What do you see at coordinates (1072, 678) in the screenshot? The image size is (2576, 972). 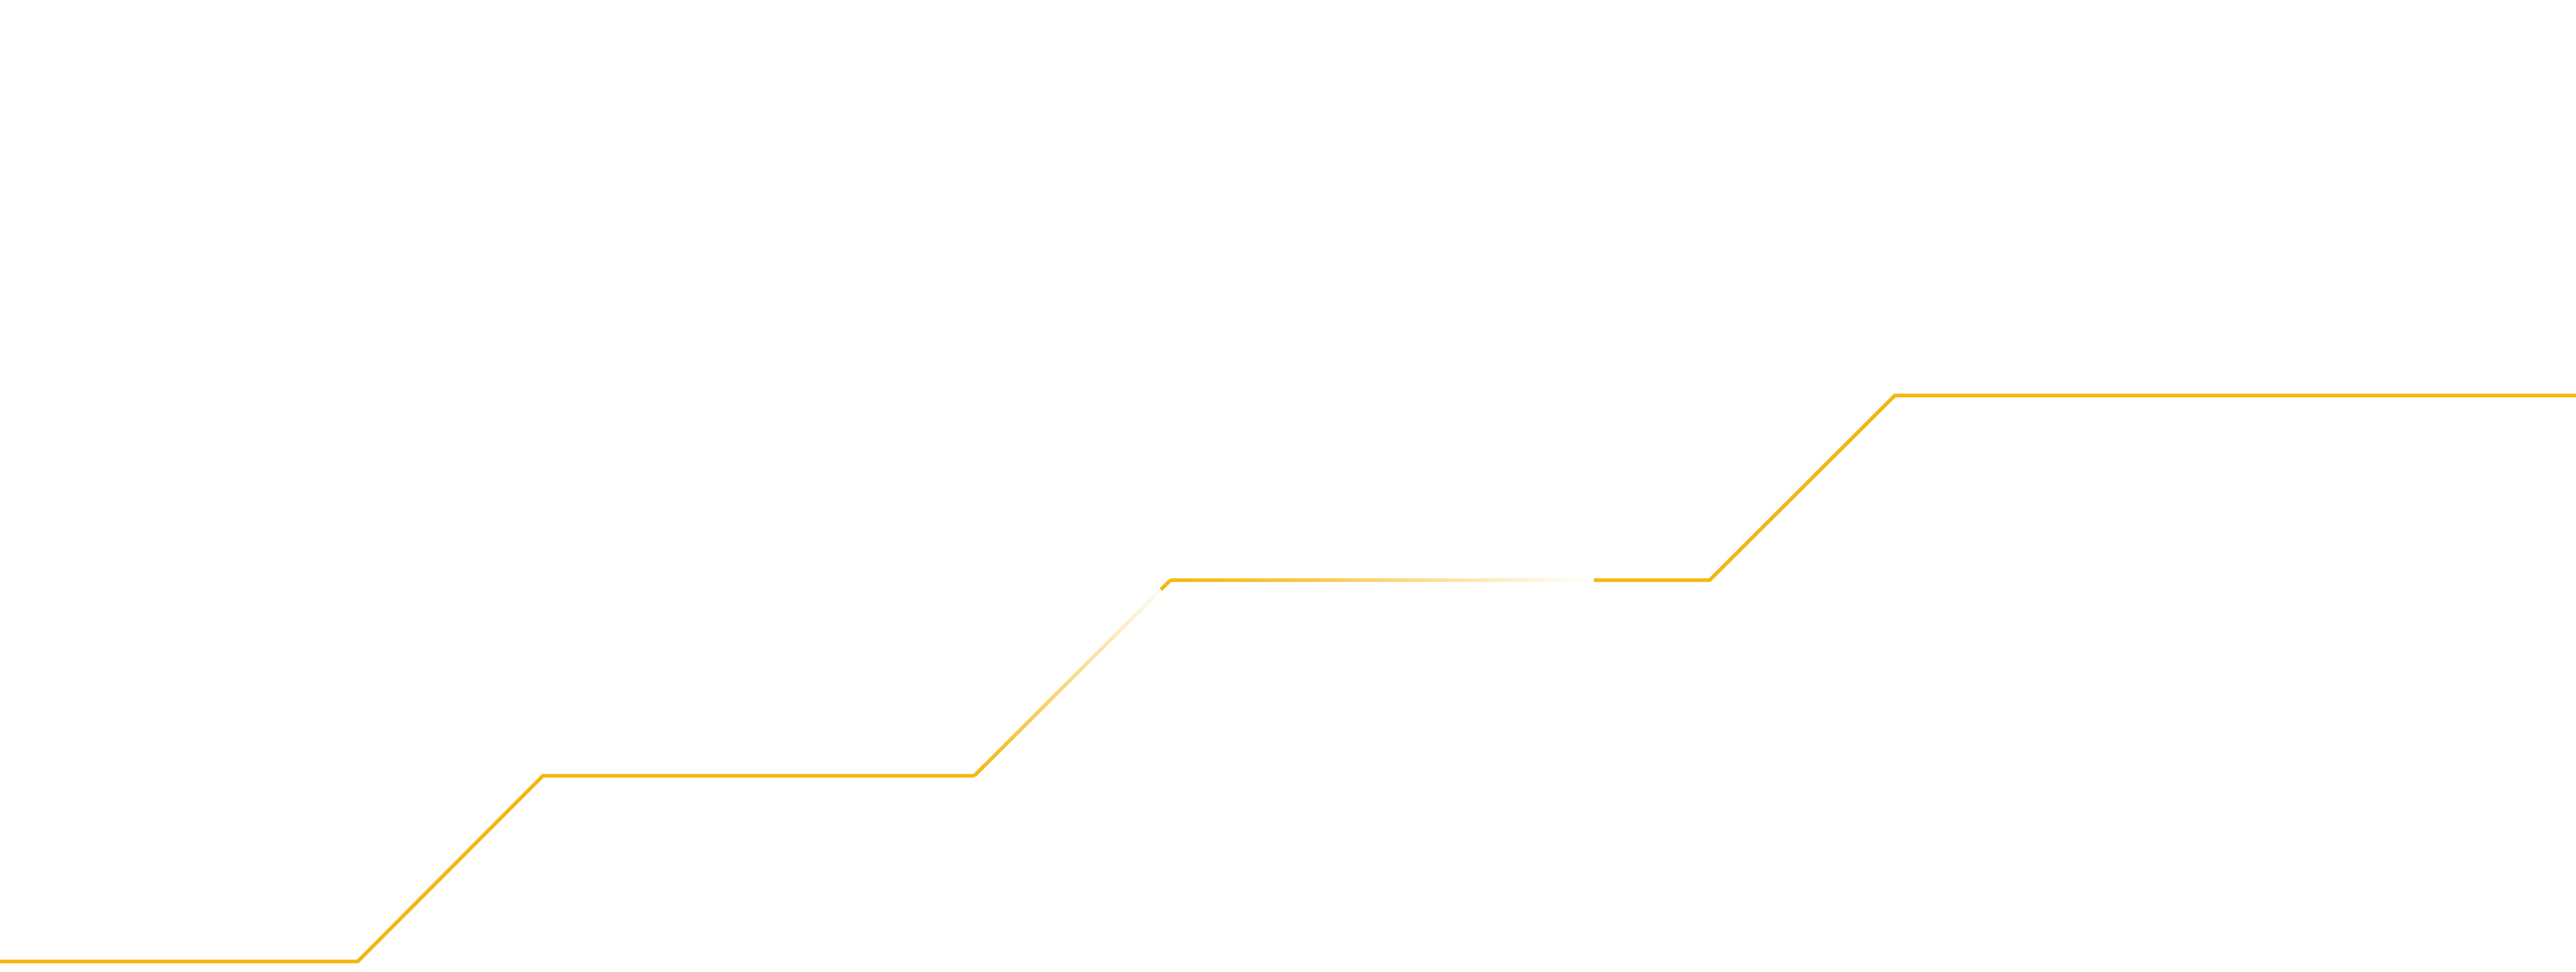 I see `stair-segment-fading-rise` at bounding box center [1072, 678].